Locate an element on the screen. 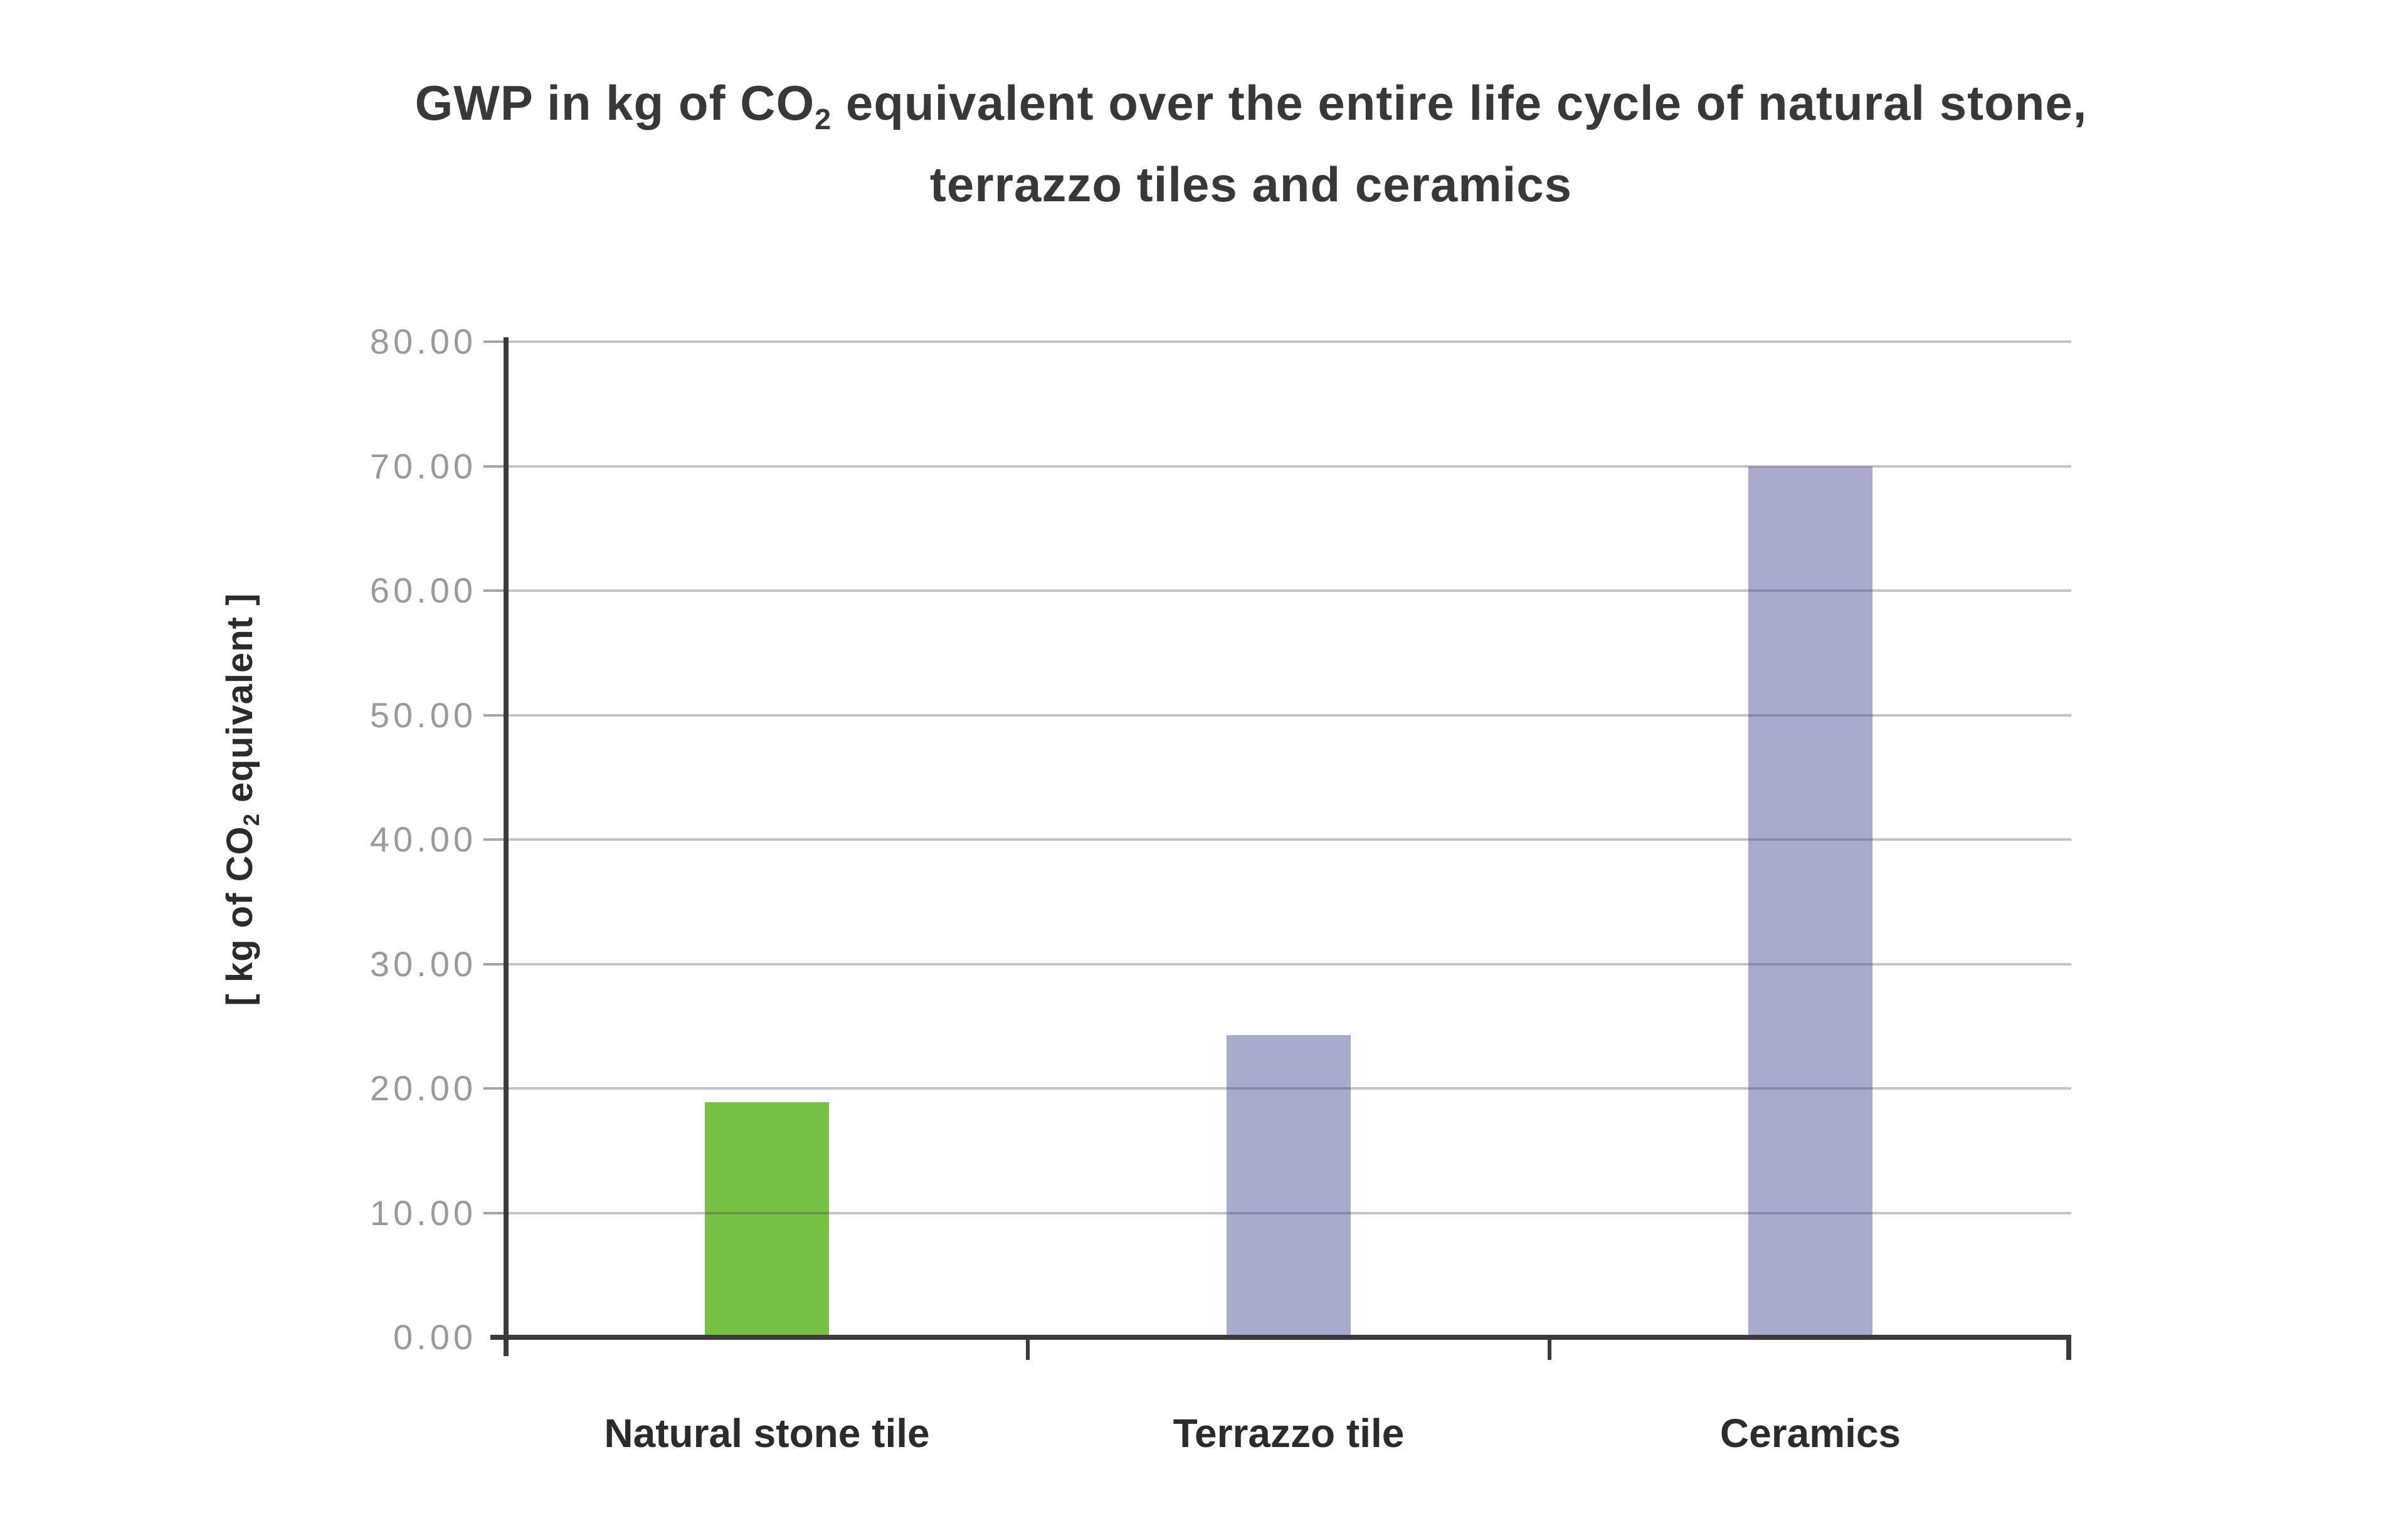 This screenshot has width=2408, height=1516. y-tick-label: 80.00 is located at coordinates (423, 342).